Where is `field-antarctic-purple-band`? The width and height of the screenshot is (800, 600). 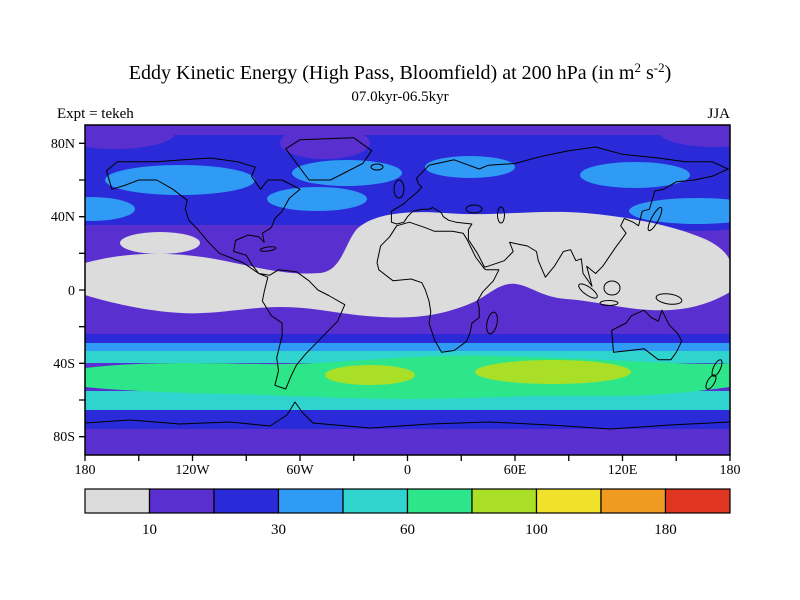
field-antarctic-purple-band is located at coordinates (407, 442).